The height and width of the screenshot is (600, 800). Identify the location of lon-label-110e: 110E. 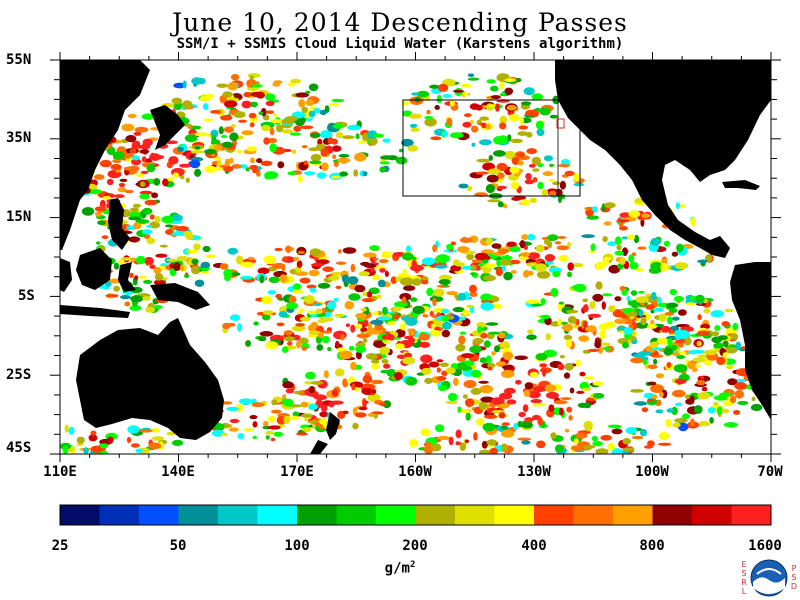
(60, 472).